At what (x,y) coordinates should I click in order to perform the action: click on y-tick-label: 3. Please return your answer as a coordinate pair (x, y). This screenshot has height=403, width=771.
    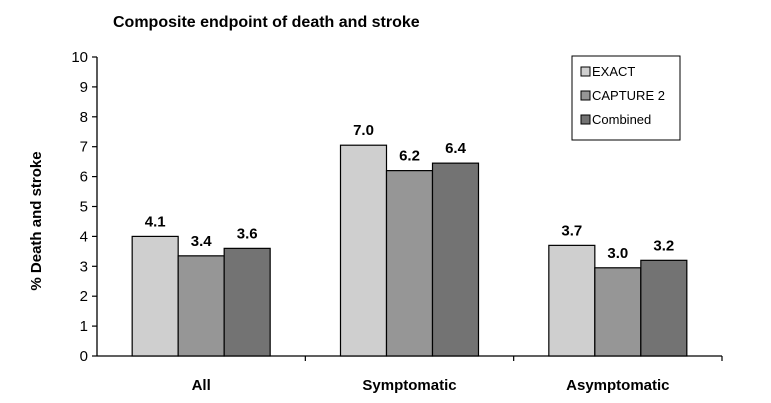
    Looking at the image, I should click on (84, 266).